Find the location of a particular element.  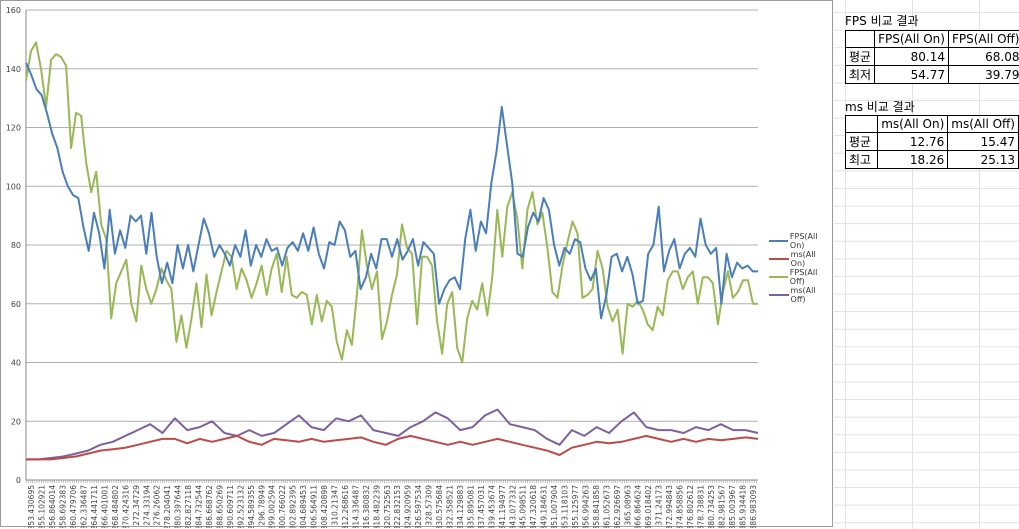

x-tick-label: 328.57309 is located at coordinates (429, 505).